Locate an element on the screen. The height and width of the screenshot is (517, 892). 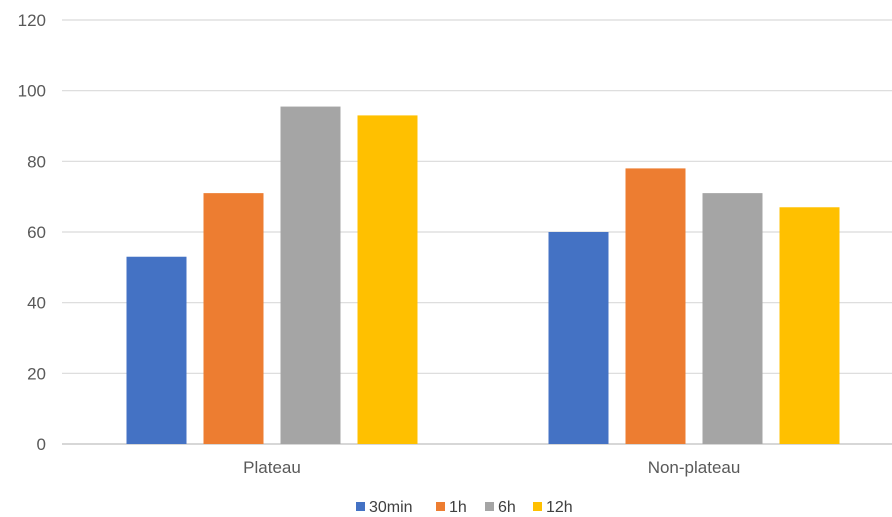
y-axis-tick-labels: 0 20 40 60 80 100 120 is located at coordinates (32, 232).